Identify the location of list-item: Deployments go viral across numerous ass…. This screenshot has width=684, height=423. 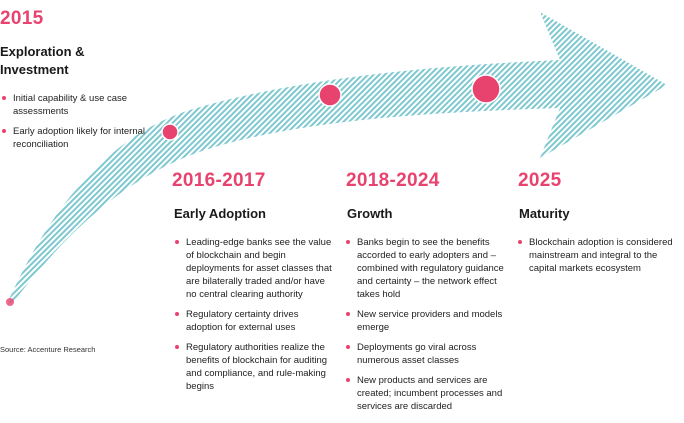
(428, 354).